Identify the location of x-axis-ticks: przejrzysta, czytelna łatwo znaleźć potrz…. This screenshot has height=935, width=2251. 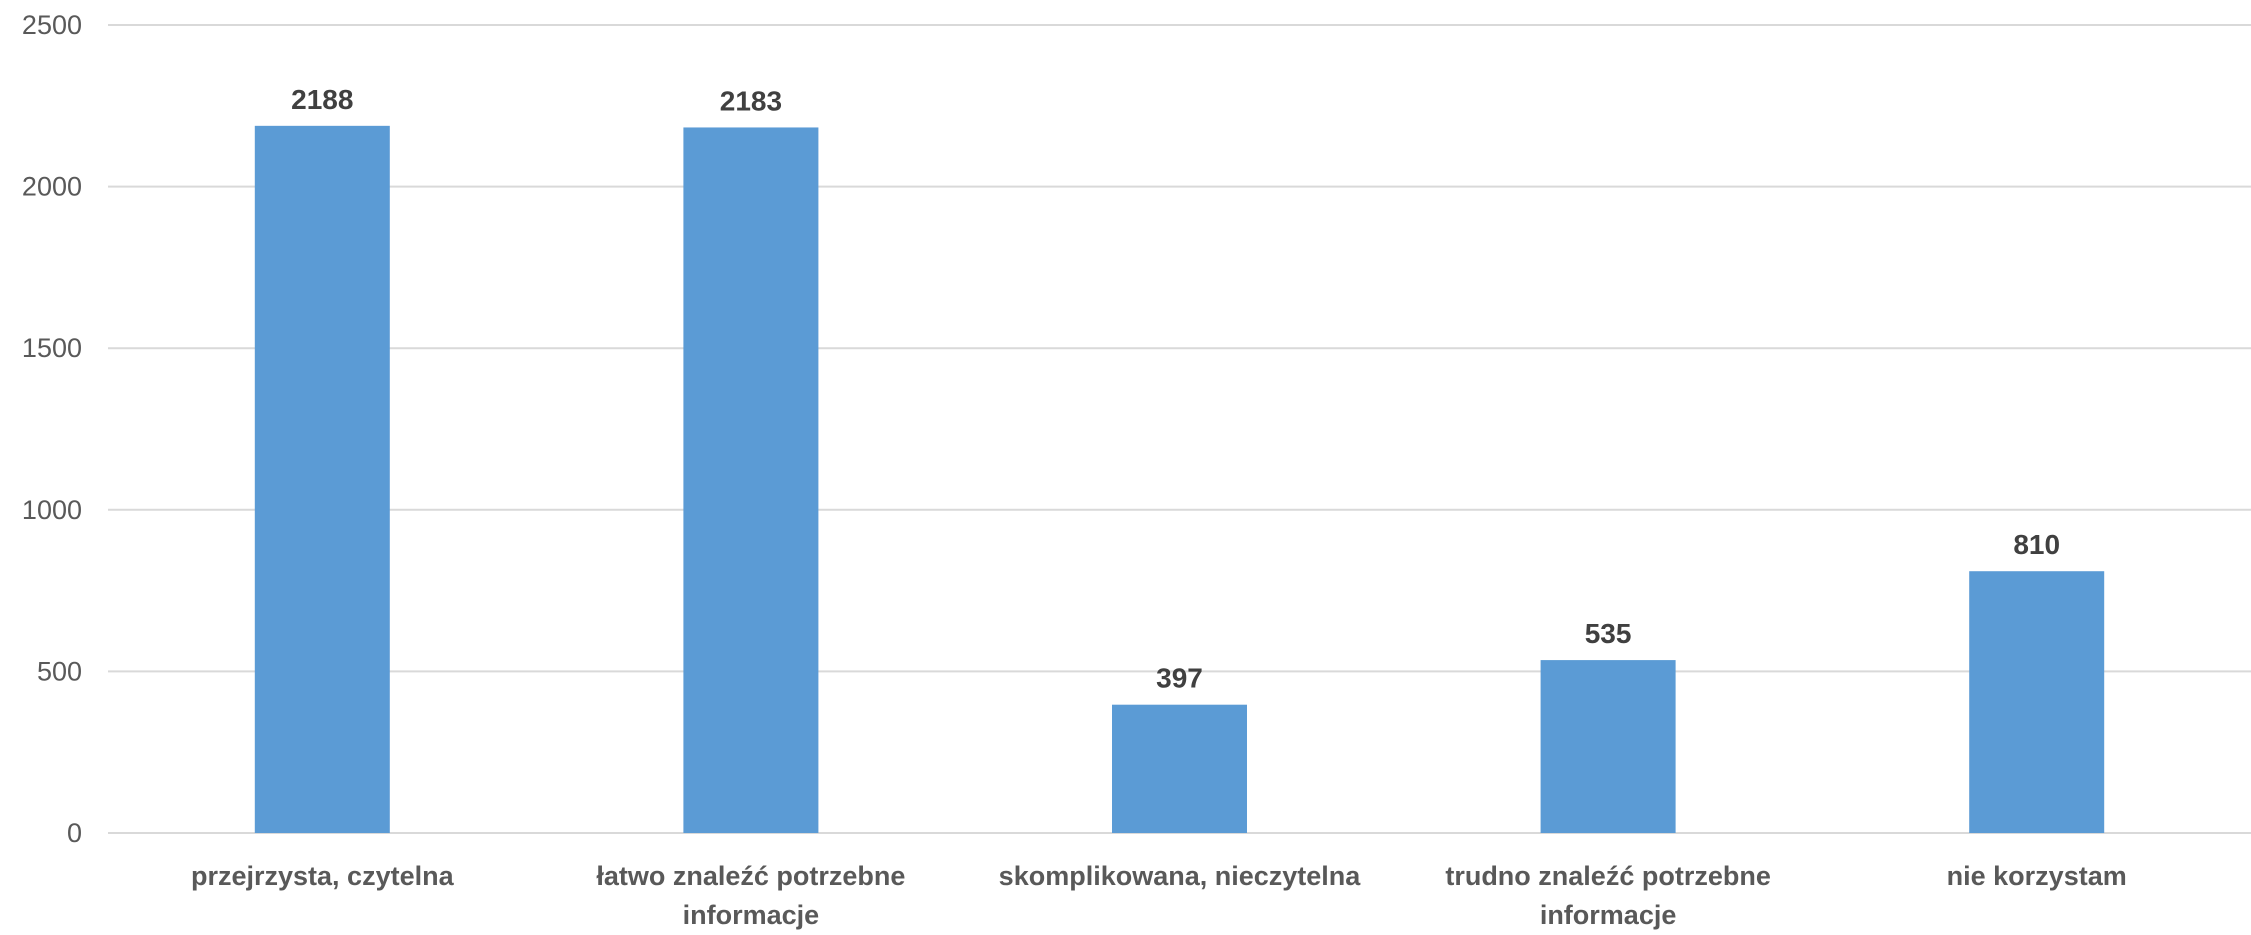
(1159, 895).